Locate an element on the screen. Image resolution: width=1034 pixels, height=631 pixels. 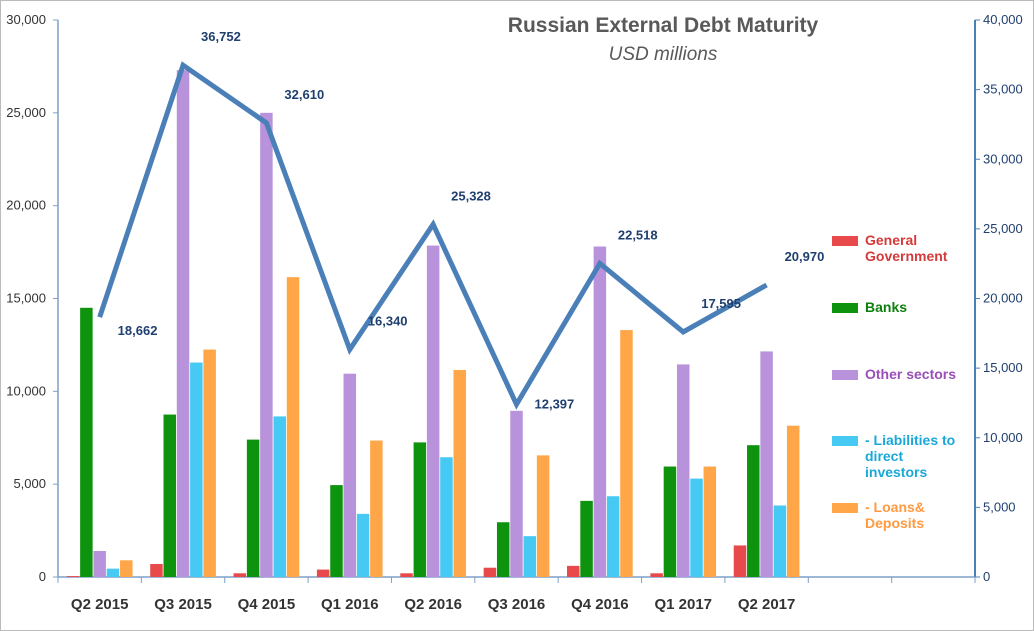
legend-entry: Banks is located at coordinates (899, 307).